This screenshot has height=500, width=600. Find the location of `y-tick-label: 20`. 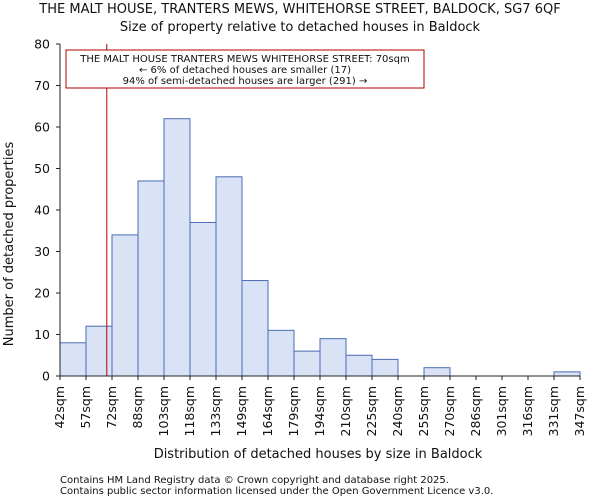

y-tick-label: 20 is located at coordinates (42, 293).